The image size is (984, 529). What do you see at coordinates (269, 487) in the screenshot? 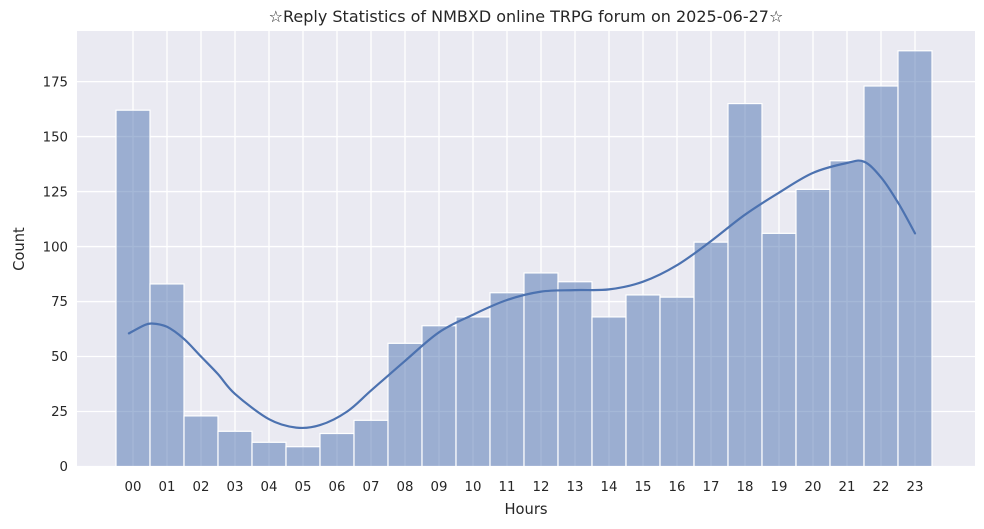
I see `x-tick-label: 04` at bounding box center [269, 487].